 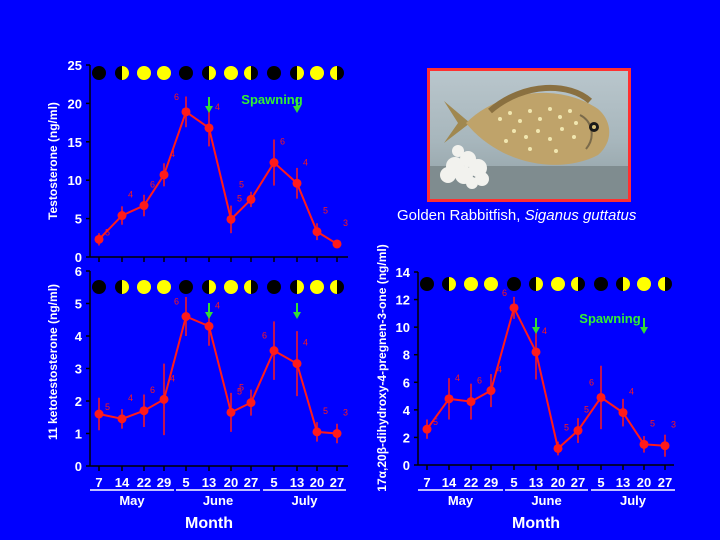 I want to click on month-label: June, so click(x=546, y=500).